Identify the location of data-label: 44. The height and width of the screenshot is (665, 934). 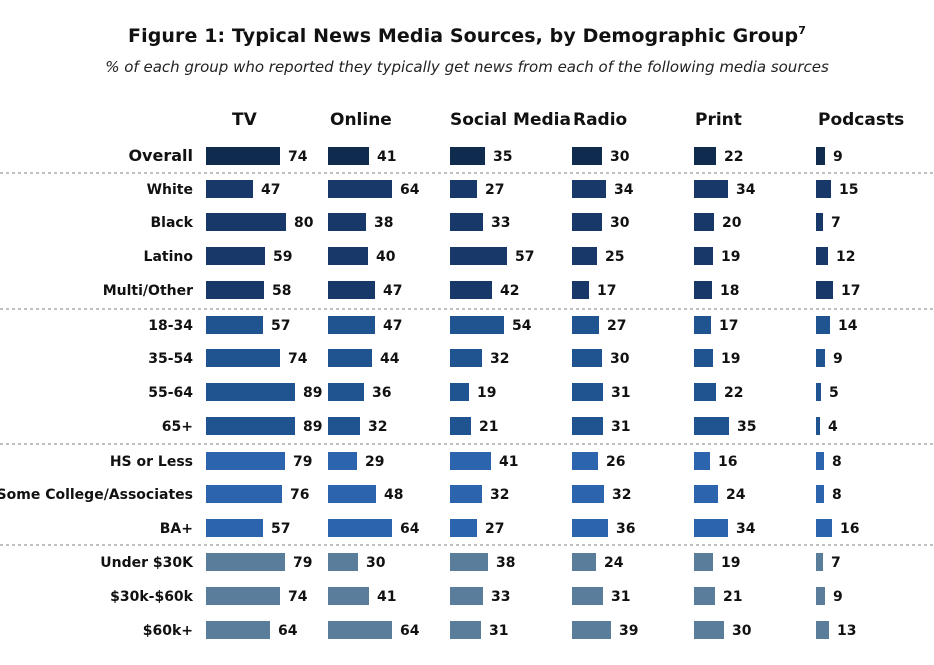
(390, 359).